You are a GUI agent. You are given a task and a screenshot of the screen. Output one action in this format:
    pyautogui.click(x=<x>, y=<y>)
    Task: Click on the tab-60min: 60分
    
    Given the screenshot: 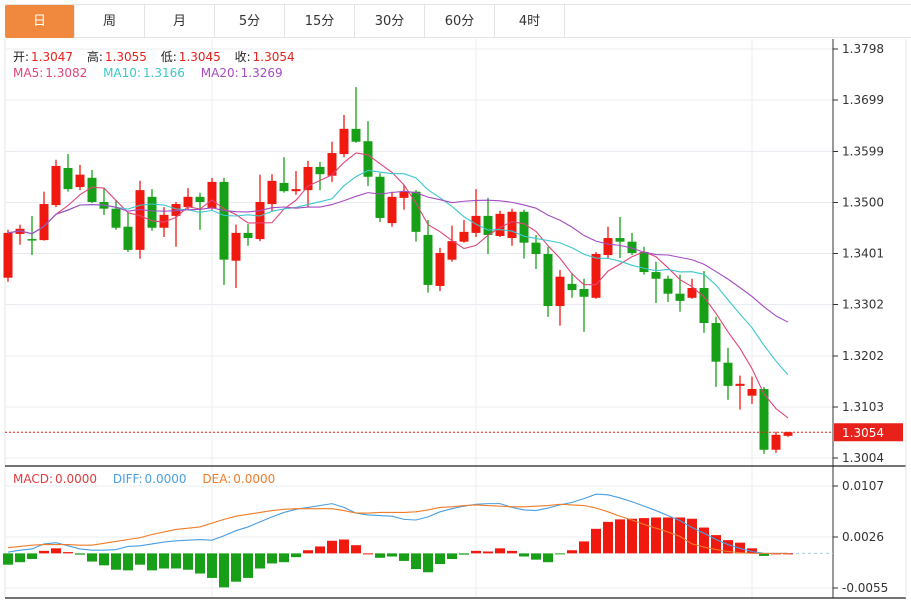 What is the action you would take?
    pyautogui.click(x=460, y=21)
    